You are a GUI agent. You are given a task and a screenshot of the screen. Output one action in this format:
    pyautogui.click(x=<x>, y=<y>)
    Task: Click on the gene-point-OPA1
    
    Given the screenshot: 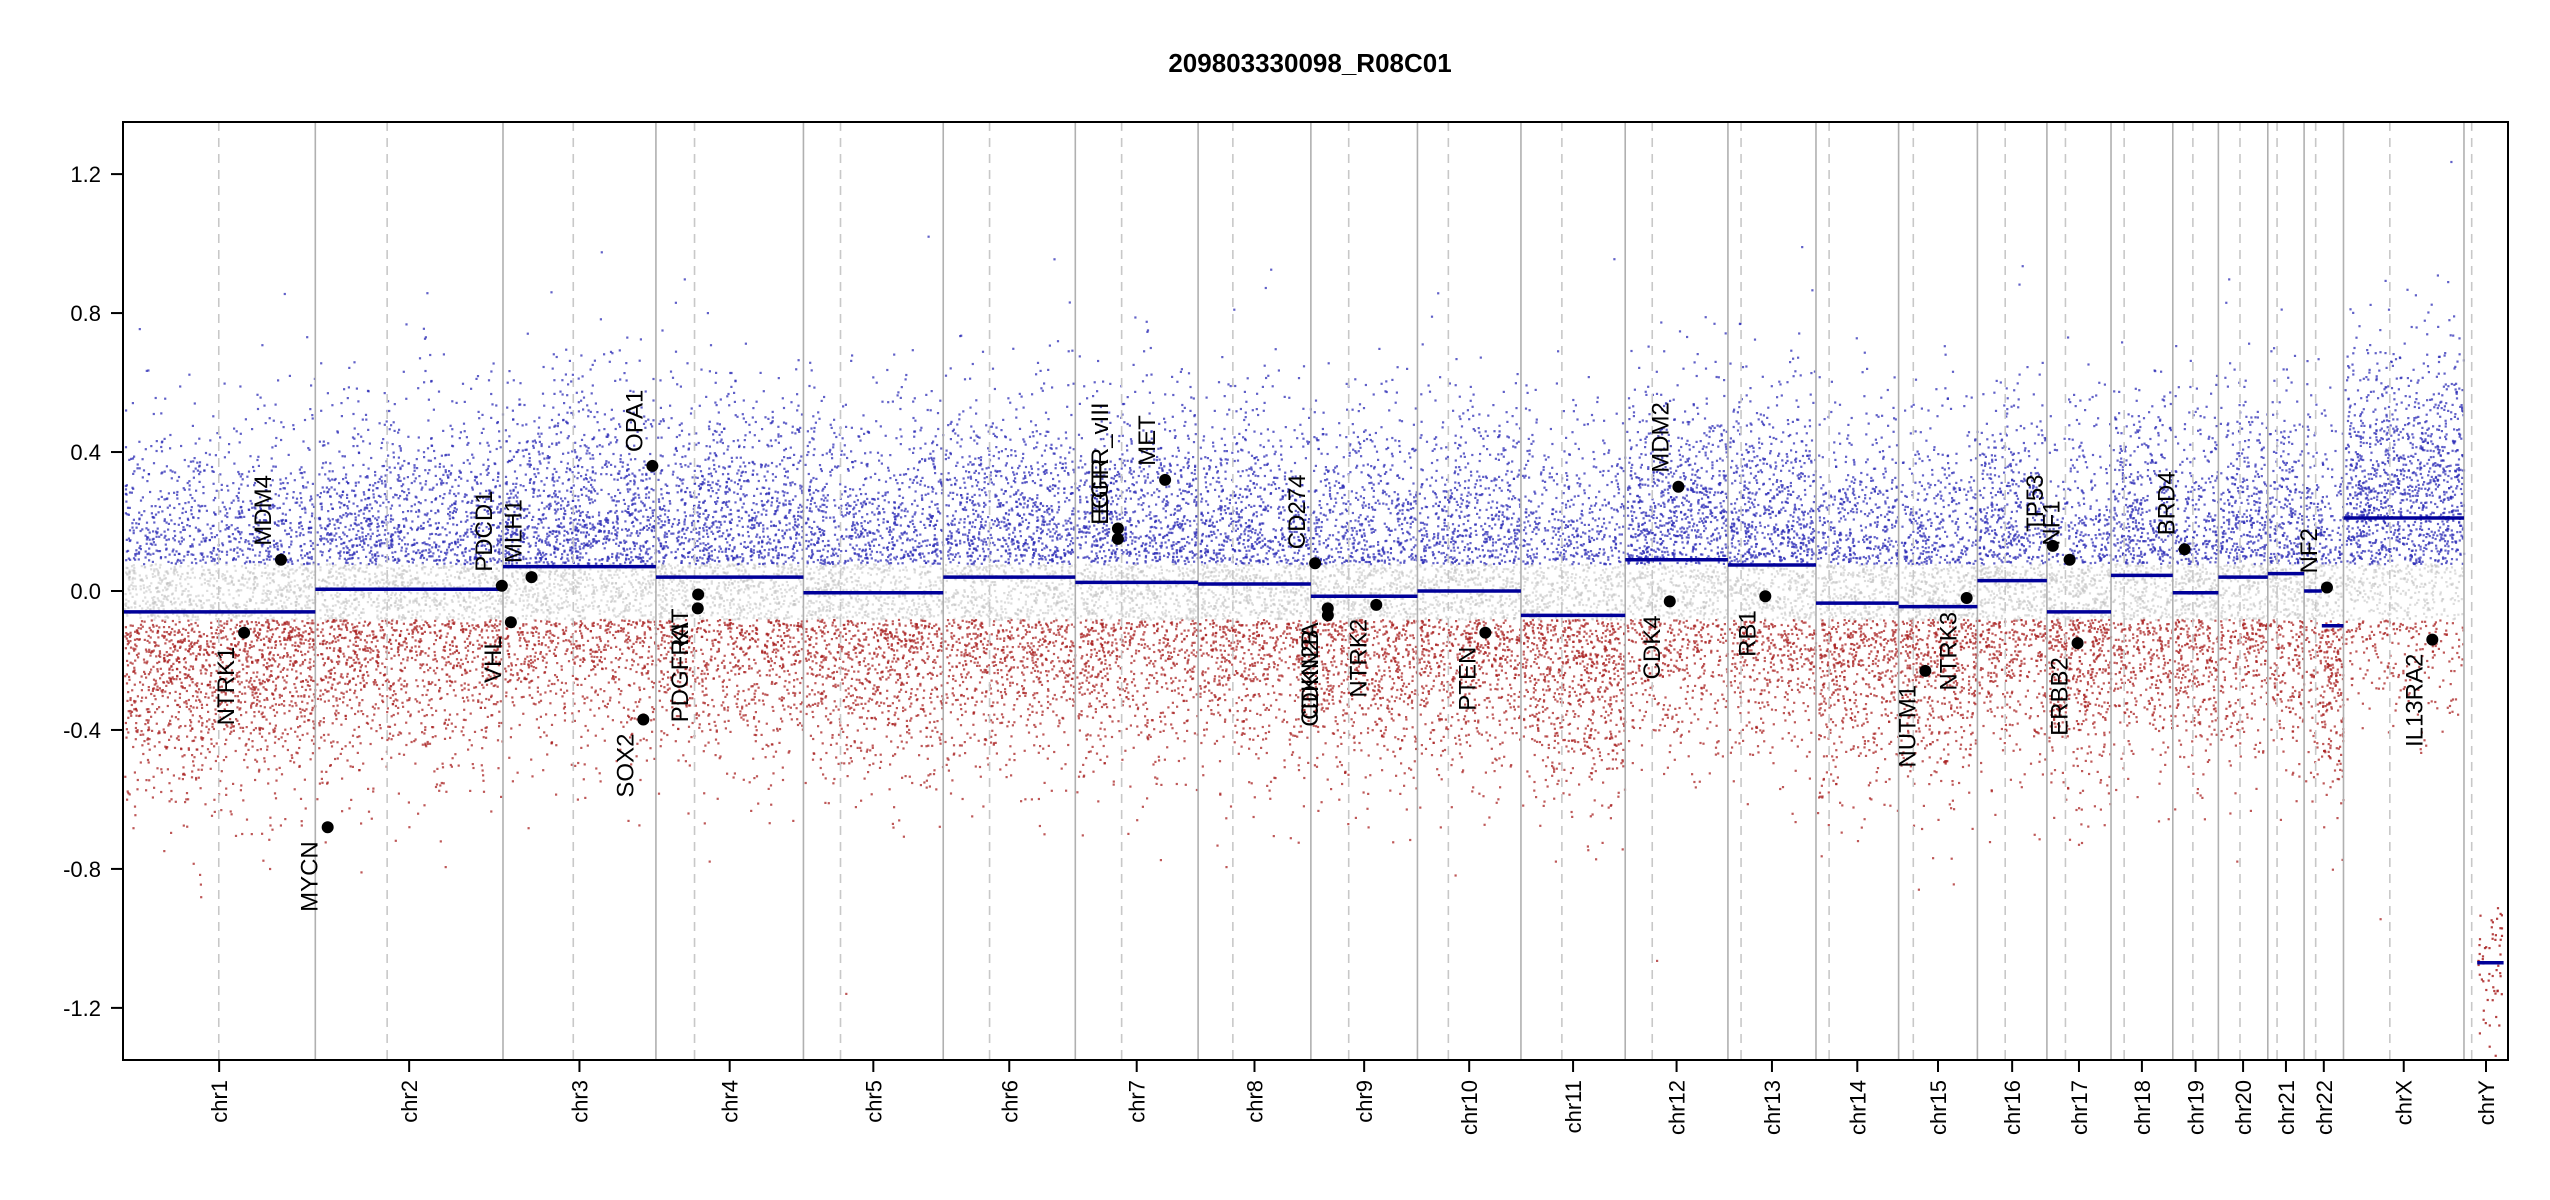 What is the action you would take?
    pyautogui.click(x=652, y=465)
    